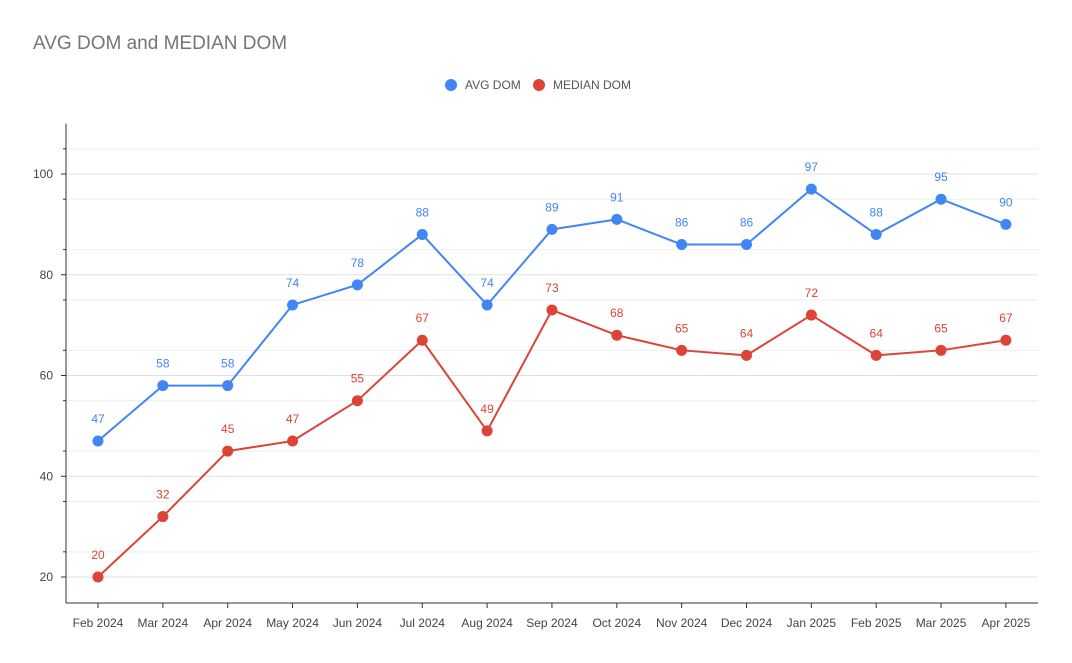 The height and width of the screenshot is (663, 1072). Describe the element at coordinates (552, 288) in the screenshot. I see `data-label-median-dom: 73` at that location.